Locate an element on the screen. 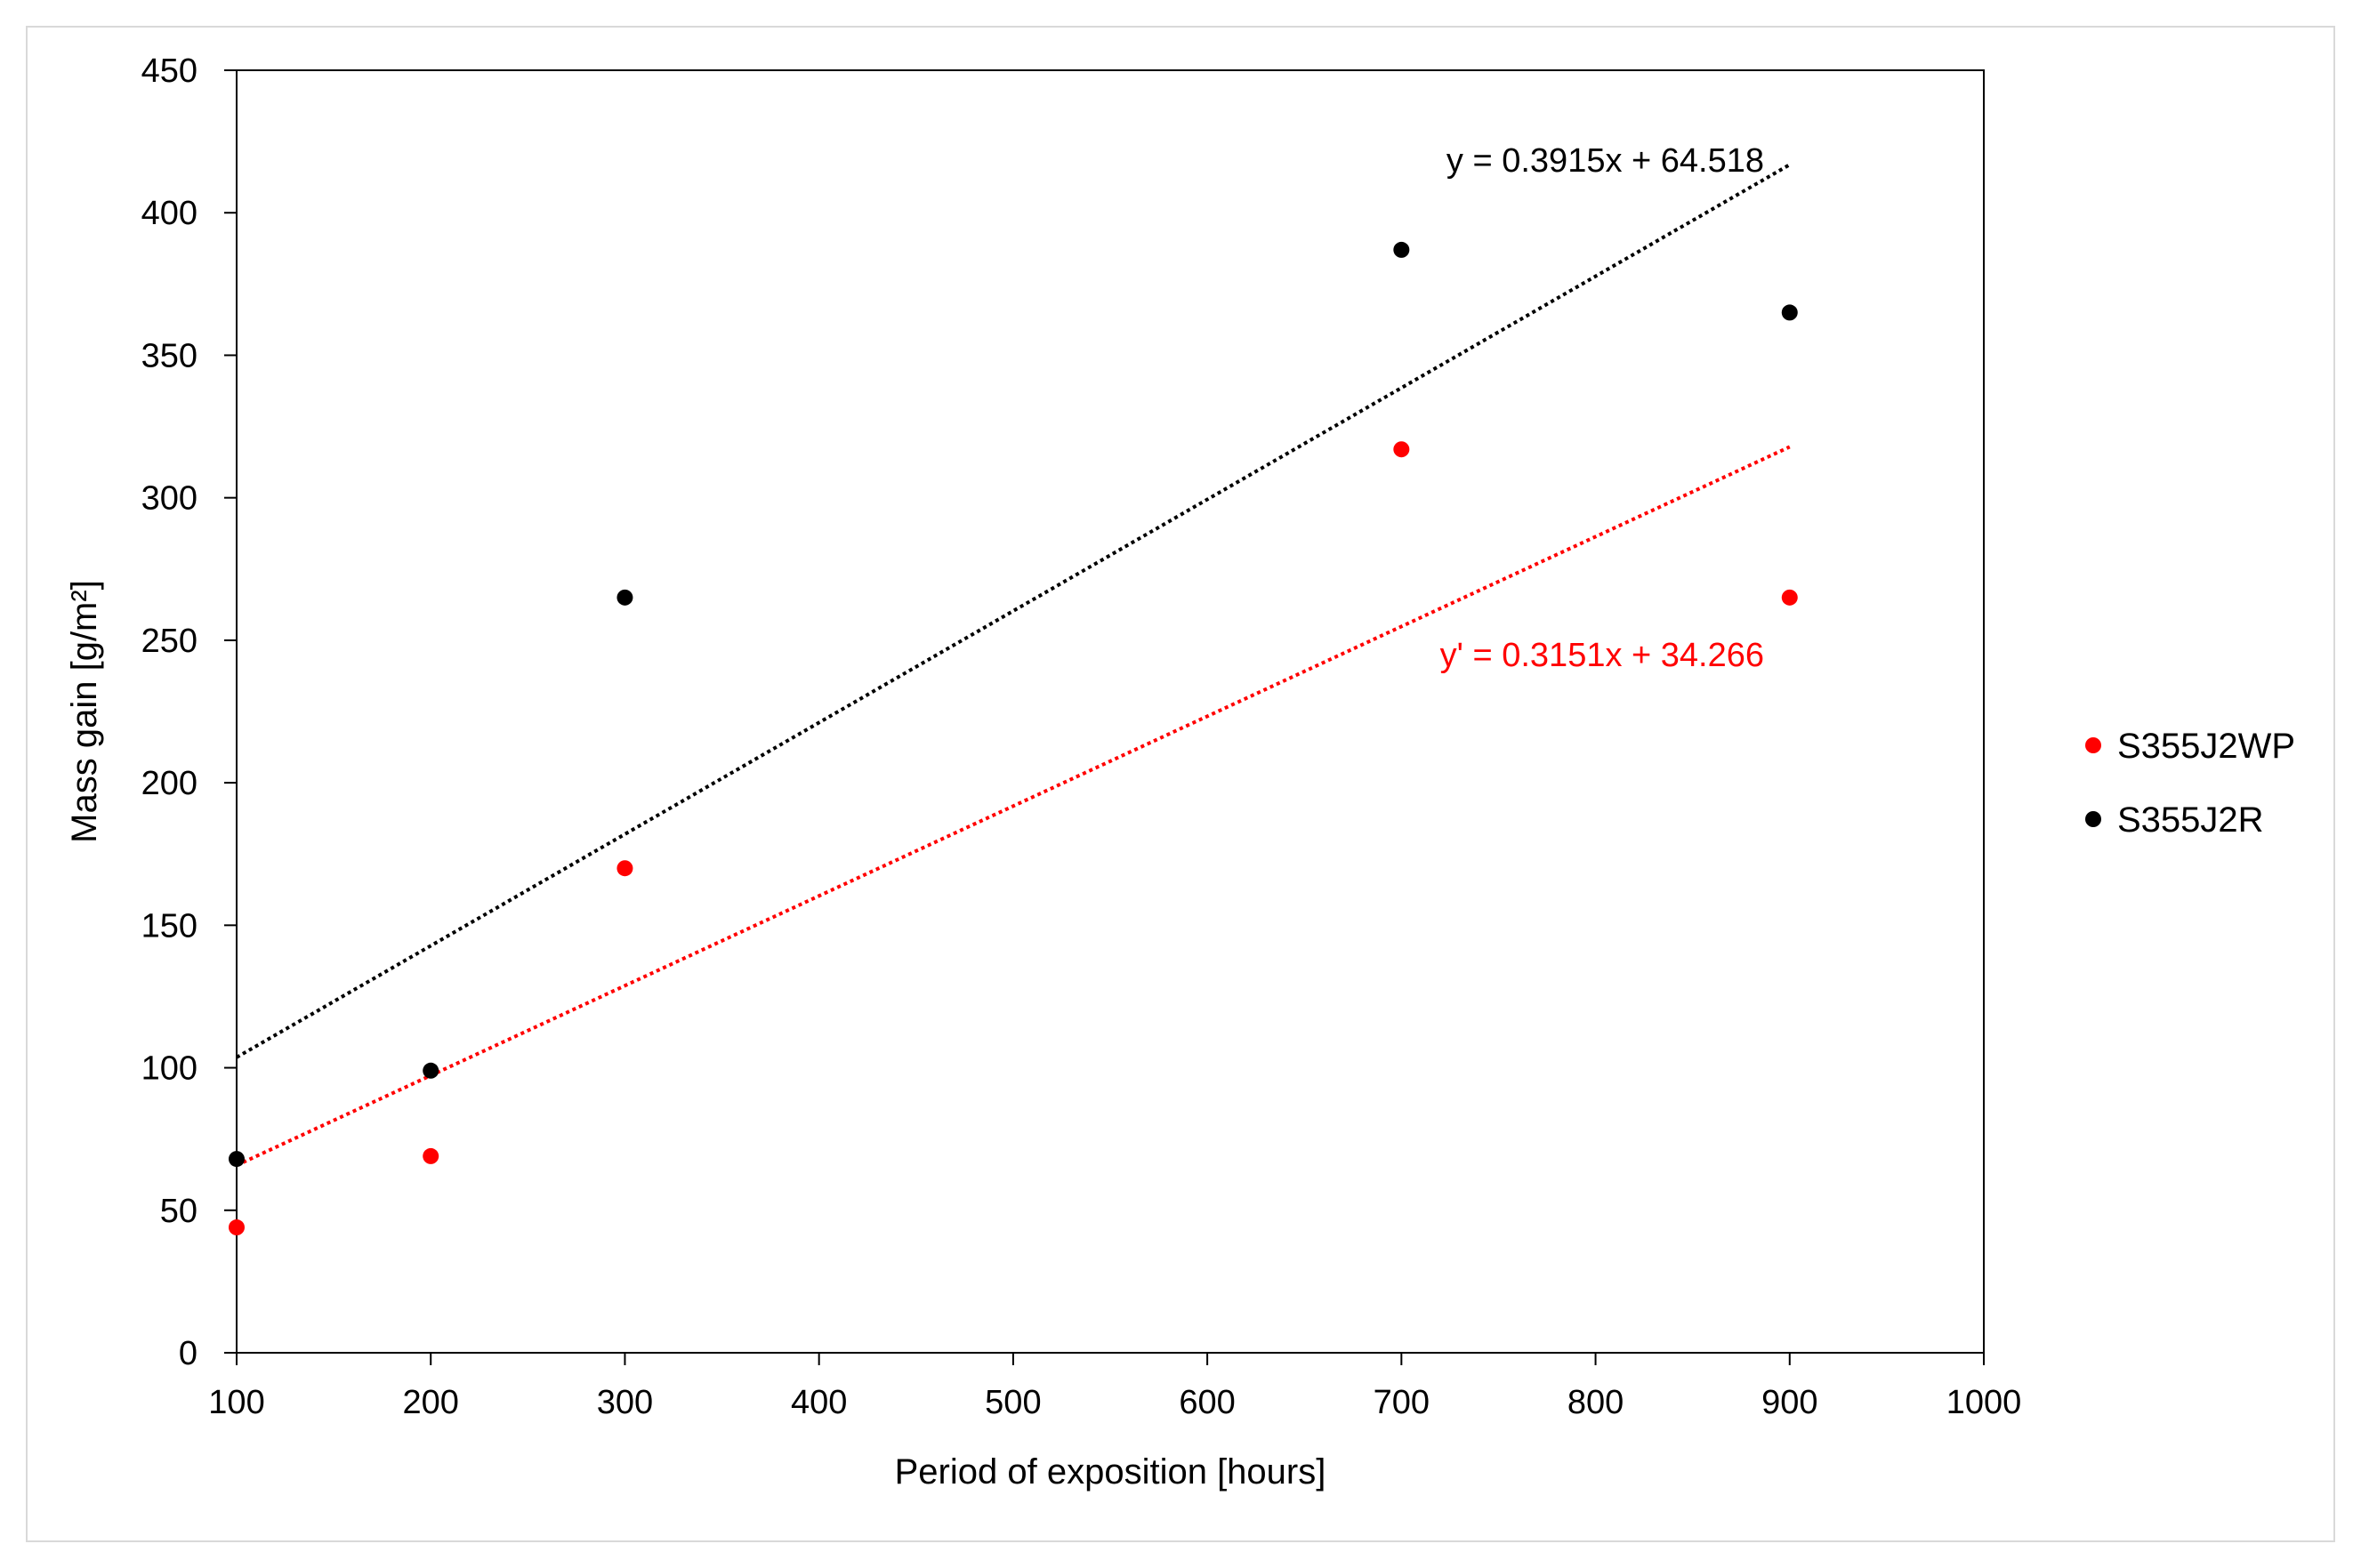 The width and height of the screenshot is (2361, 1568). legend-label-s355j2r: S355J2R is located at coordinates (2190, 820).